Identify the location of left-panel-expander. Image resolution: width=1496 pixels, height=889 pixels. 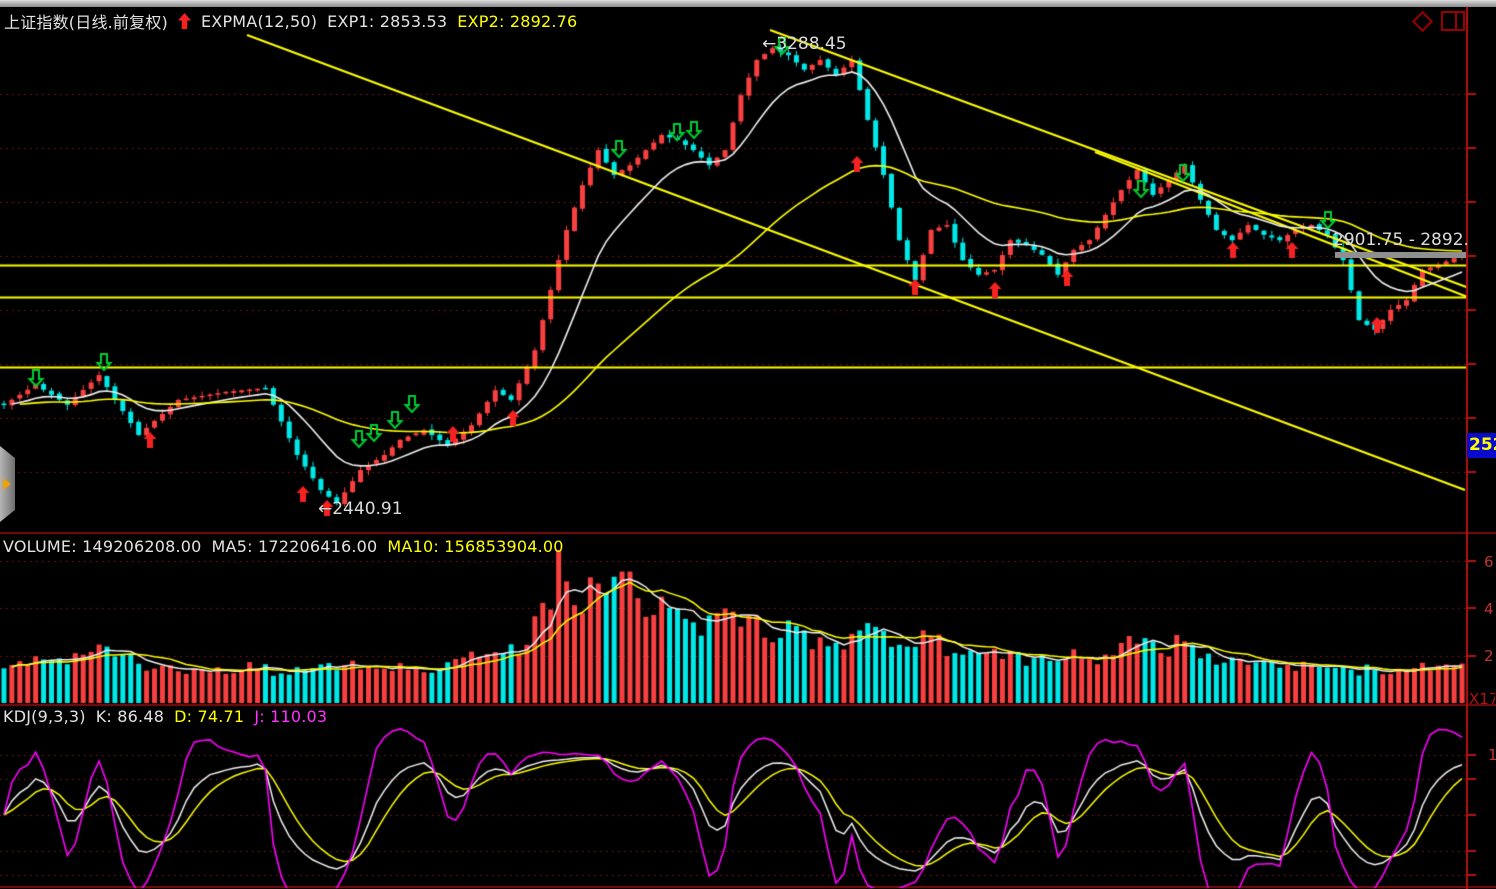
(7, 484).